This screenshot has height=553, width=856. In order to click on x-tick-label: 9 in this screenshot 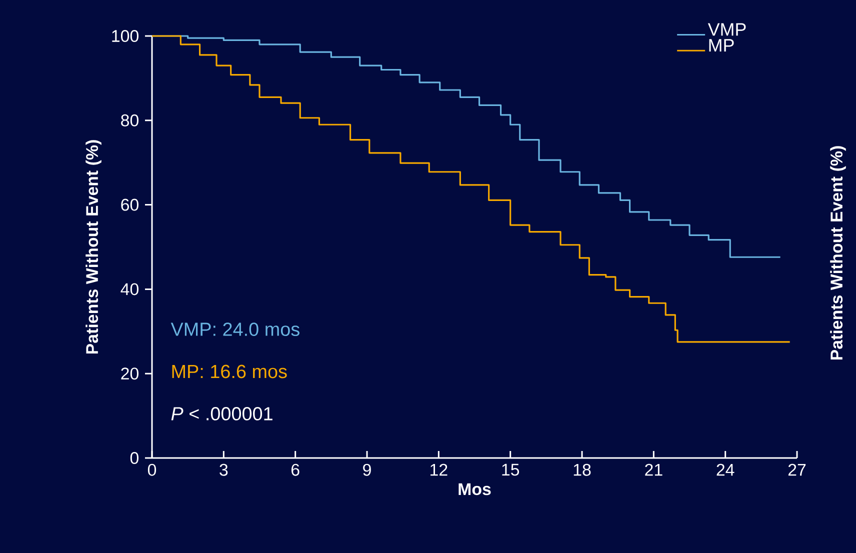, I will do `click(367, 470)`.